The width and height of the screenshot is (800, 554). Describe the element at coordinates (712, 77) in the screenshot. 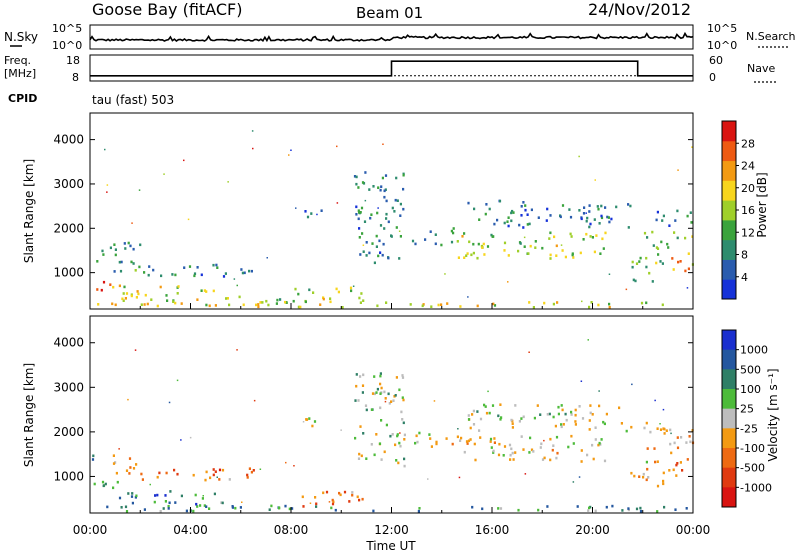

I see `nave-tick-bottom: 0` at that location.